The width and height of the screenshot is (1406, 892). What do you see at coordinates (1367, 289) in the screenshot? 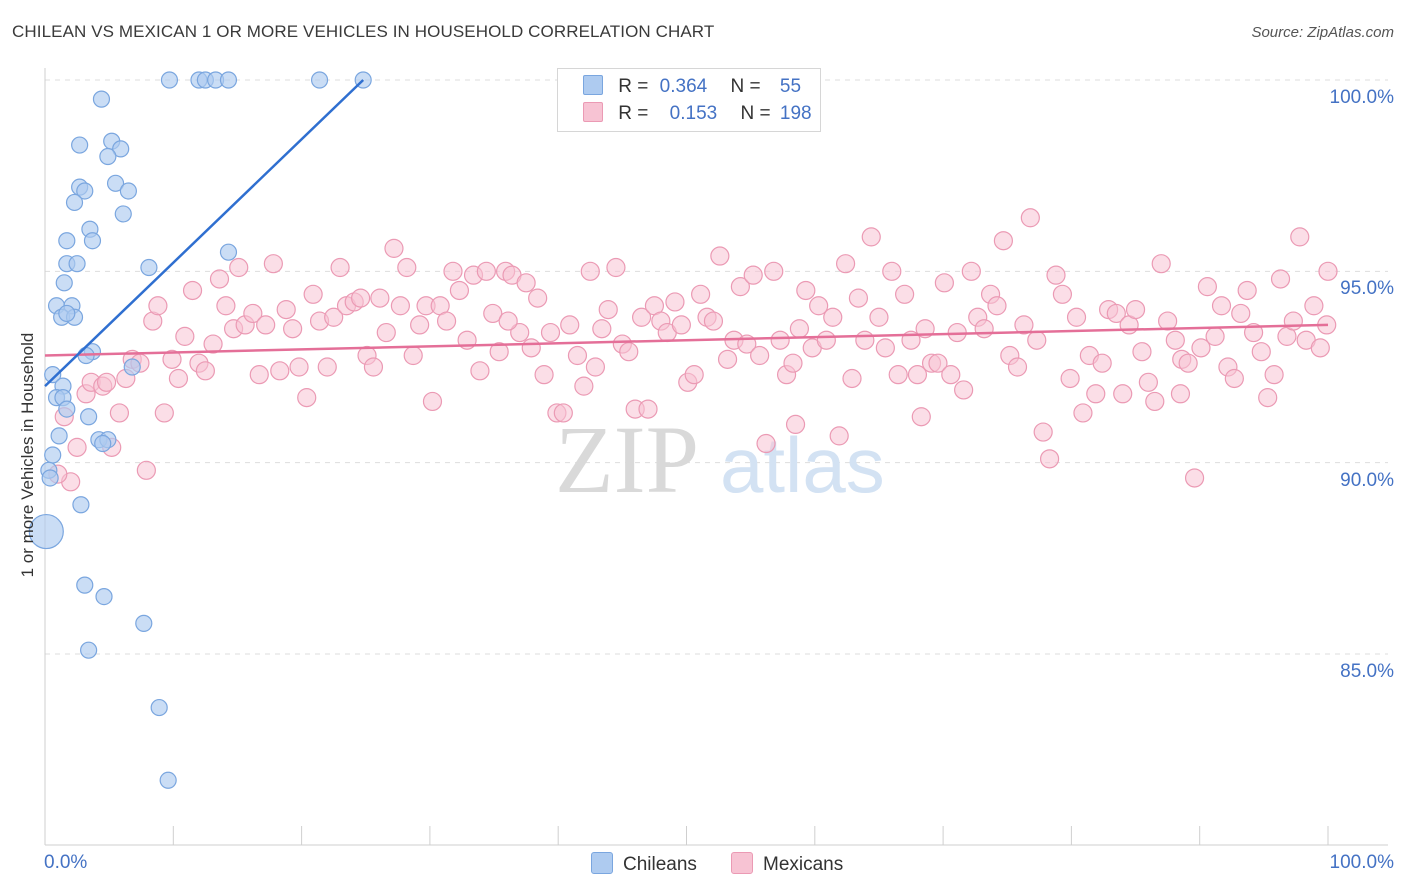
I see `y-tick-label: 95.0%` at bounding box center [1367, 289].